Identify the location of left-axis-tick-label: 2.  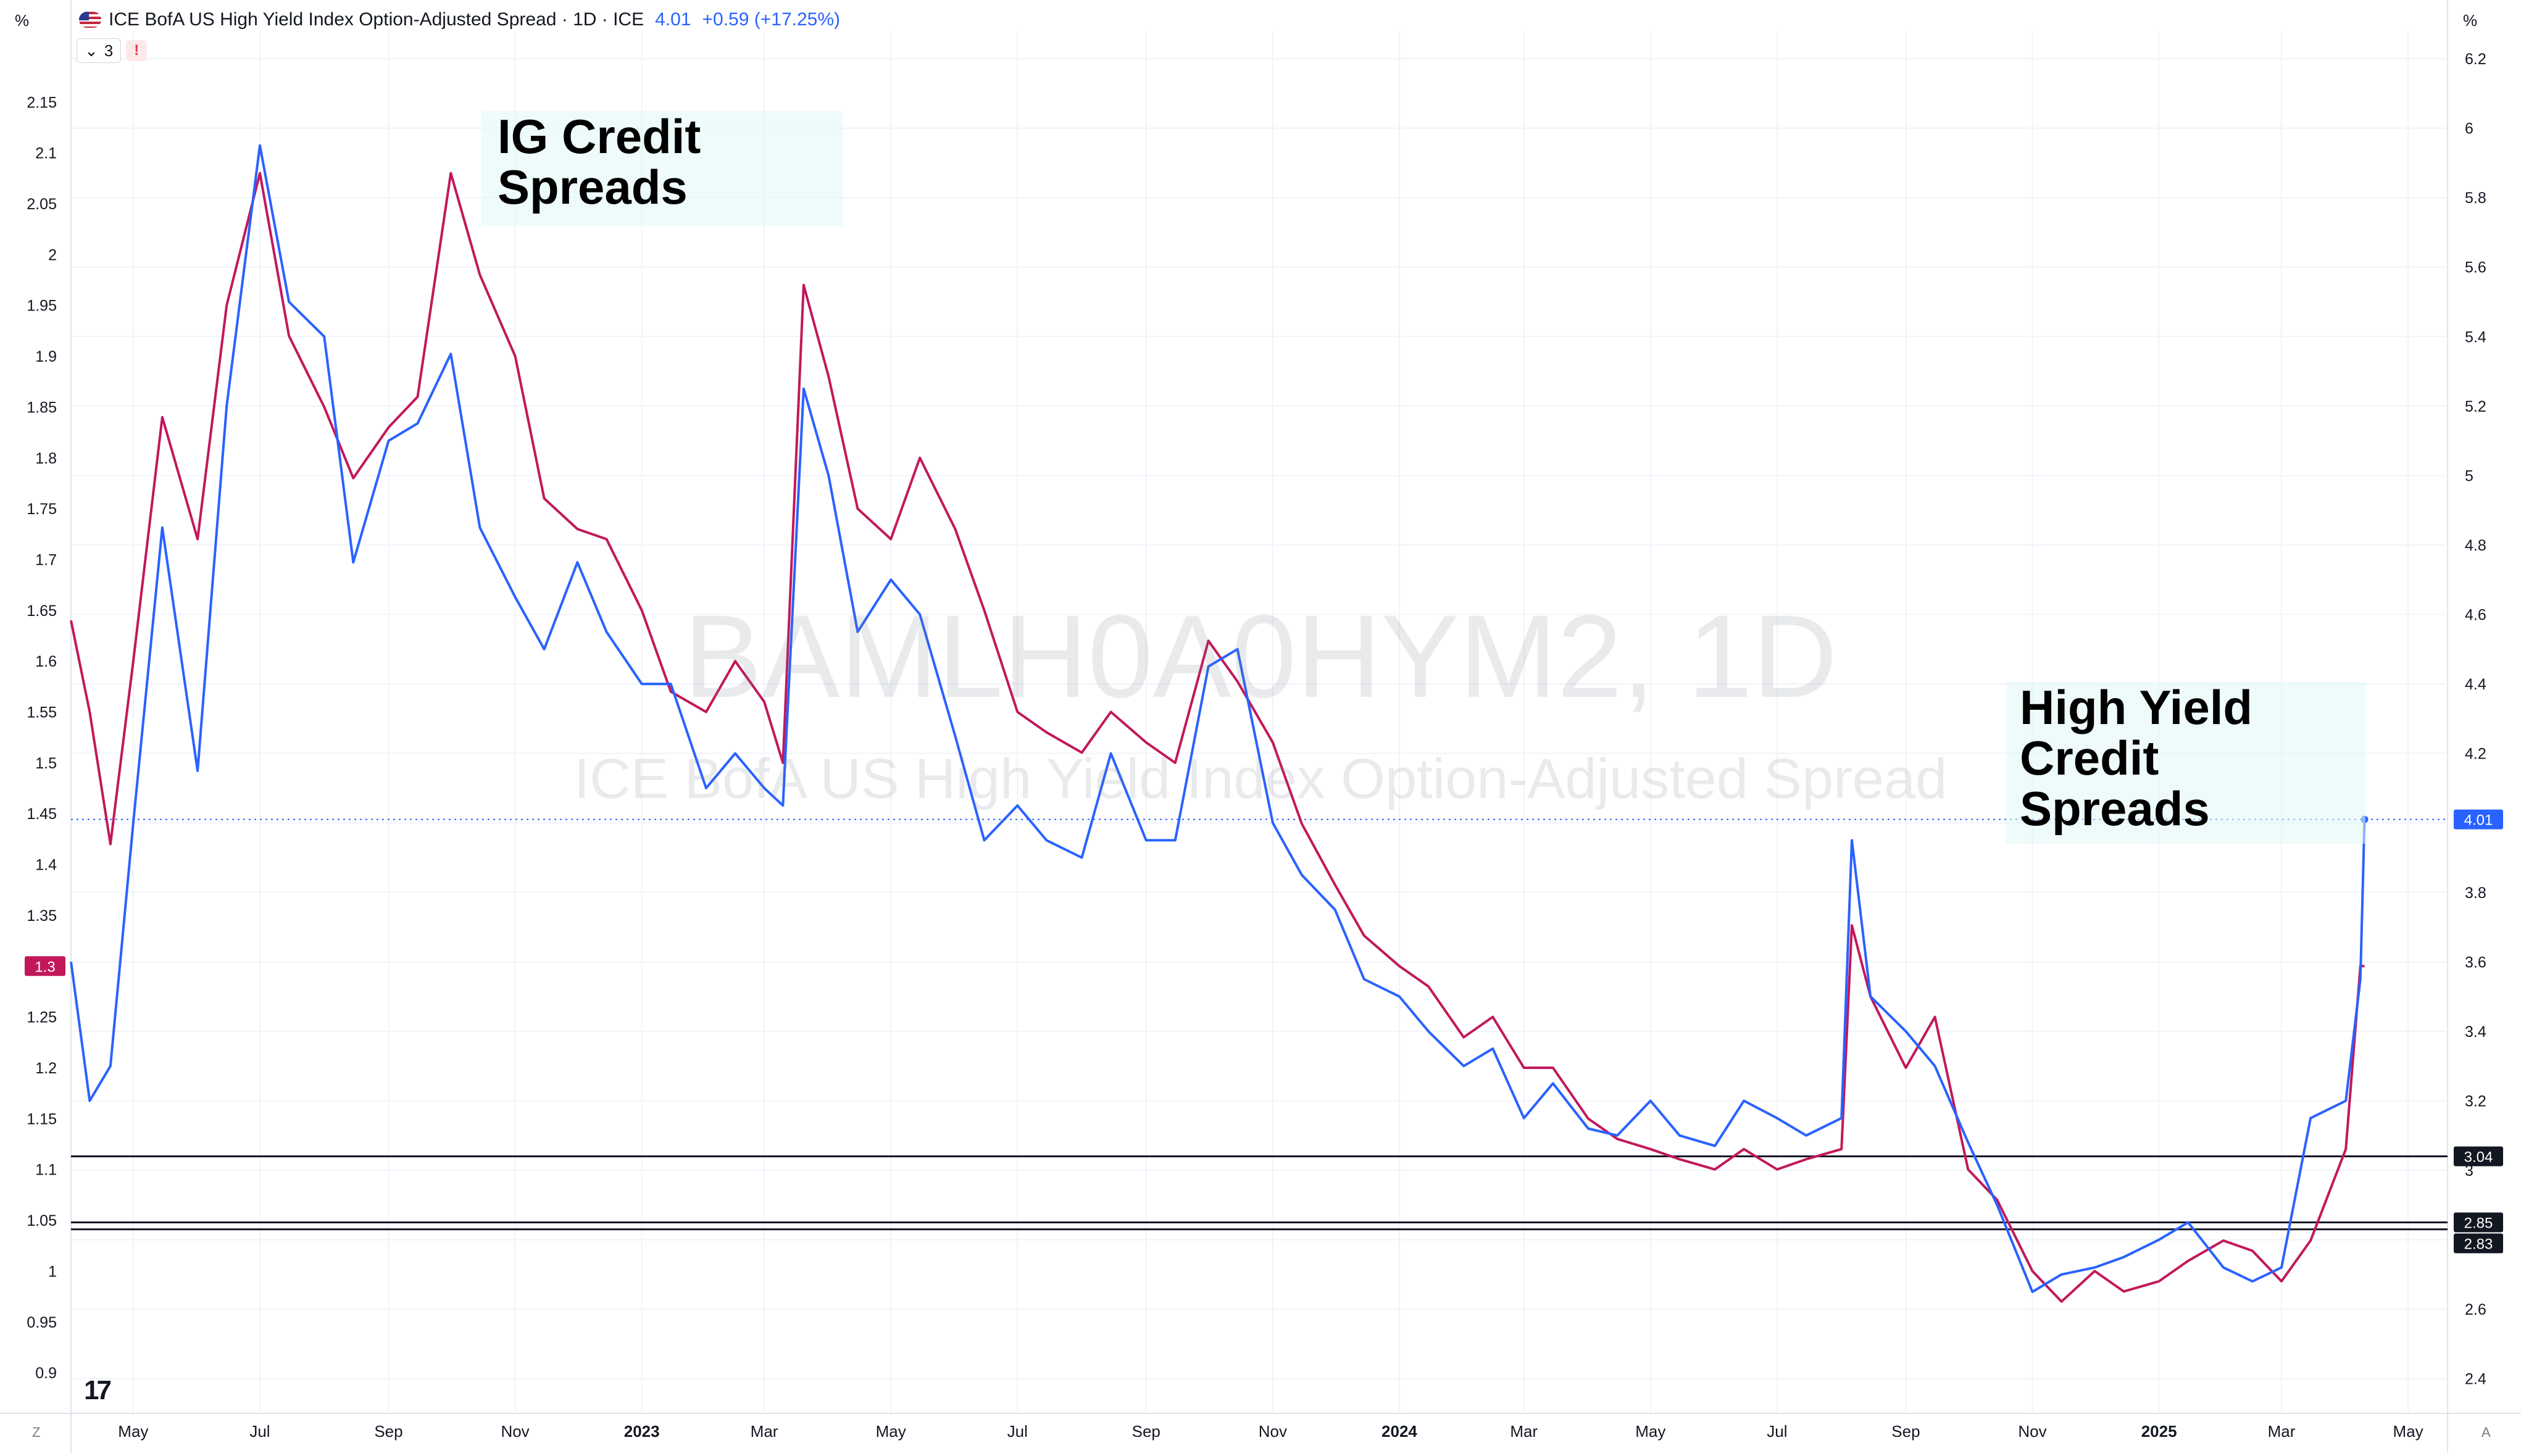
(52, 255).